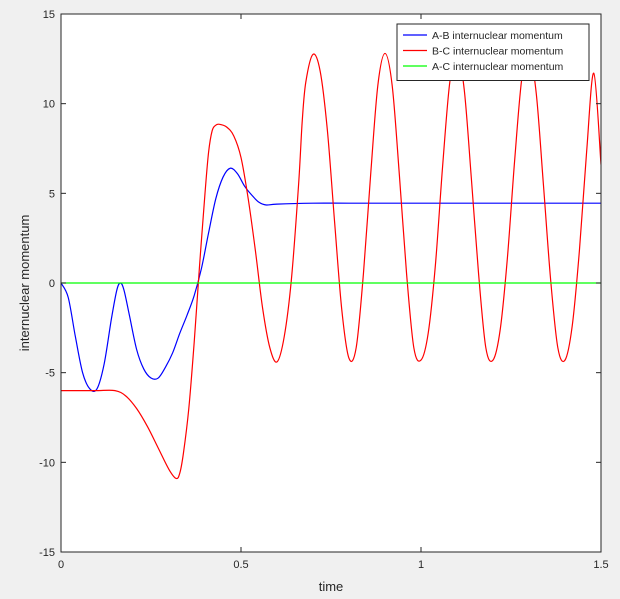 The image size is (620, 599). What do you see at coordinates (49, 15) in the screenshot?
I see `y-tick-label: 15` at bounding box center [49, 15].